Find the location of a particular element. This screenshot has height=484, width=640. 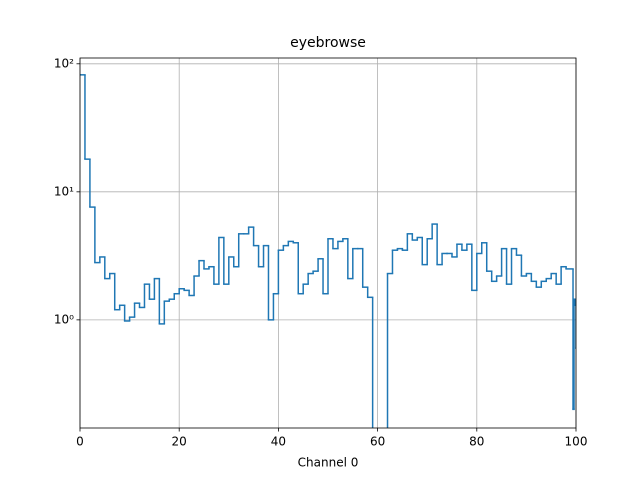

x-tick-label: 0 is located at coordinates (80, 442).